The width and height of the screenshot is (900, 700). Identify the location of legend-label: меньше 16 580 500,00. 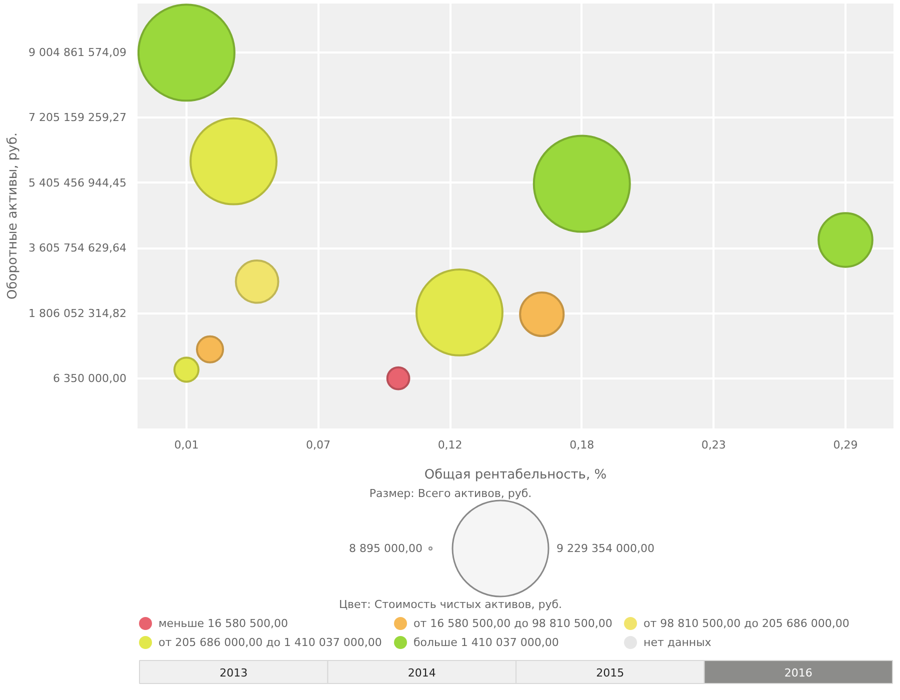
(223, 623).